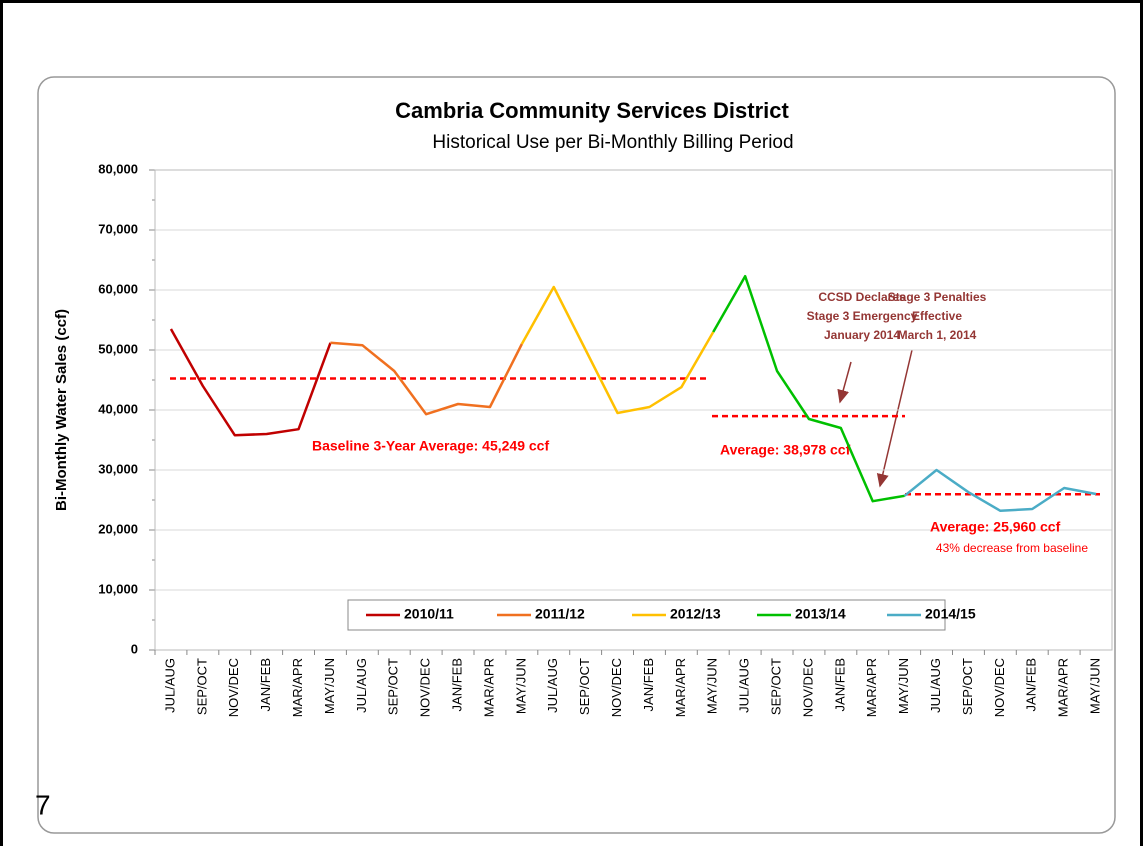 Image resolution: width=1143 pixels, height=846 pixels. Describe the element at coordinates (43, 804) in the screenshot. I see `page-number: 7` at that location.